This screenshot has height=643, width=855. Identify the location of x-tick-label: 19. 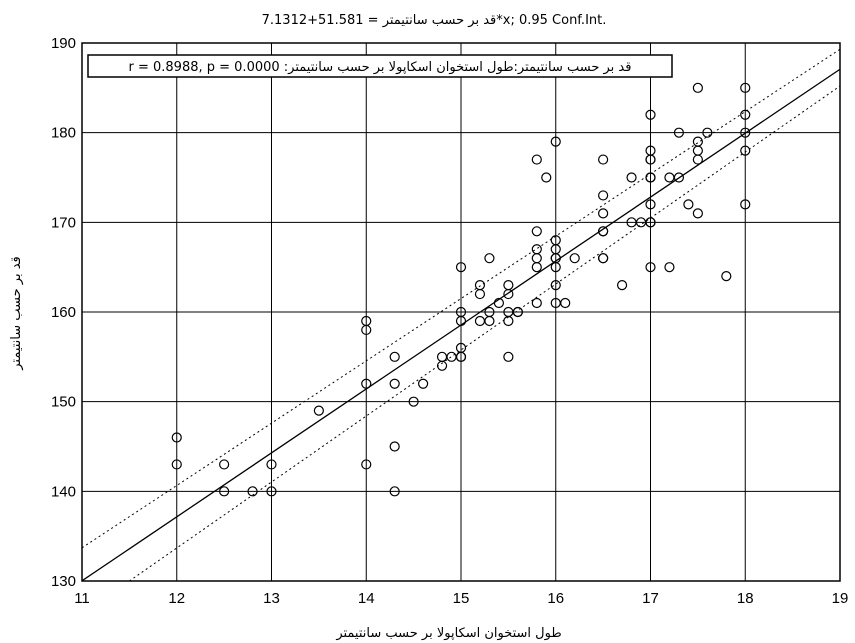
(840, 598).